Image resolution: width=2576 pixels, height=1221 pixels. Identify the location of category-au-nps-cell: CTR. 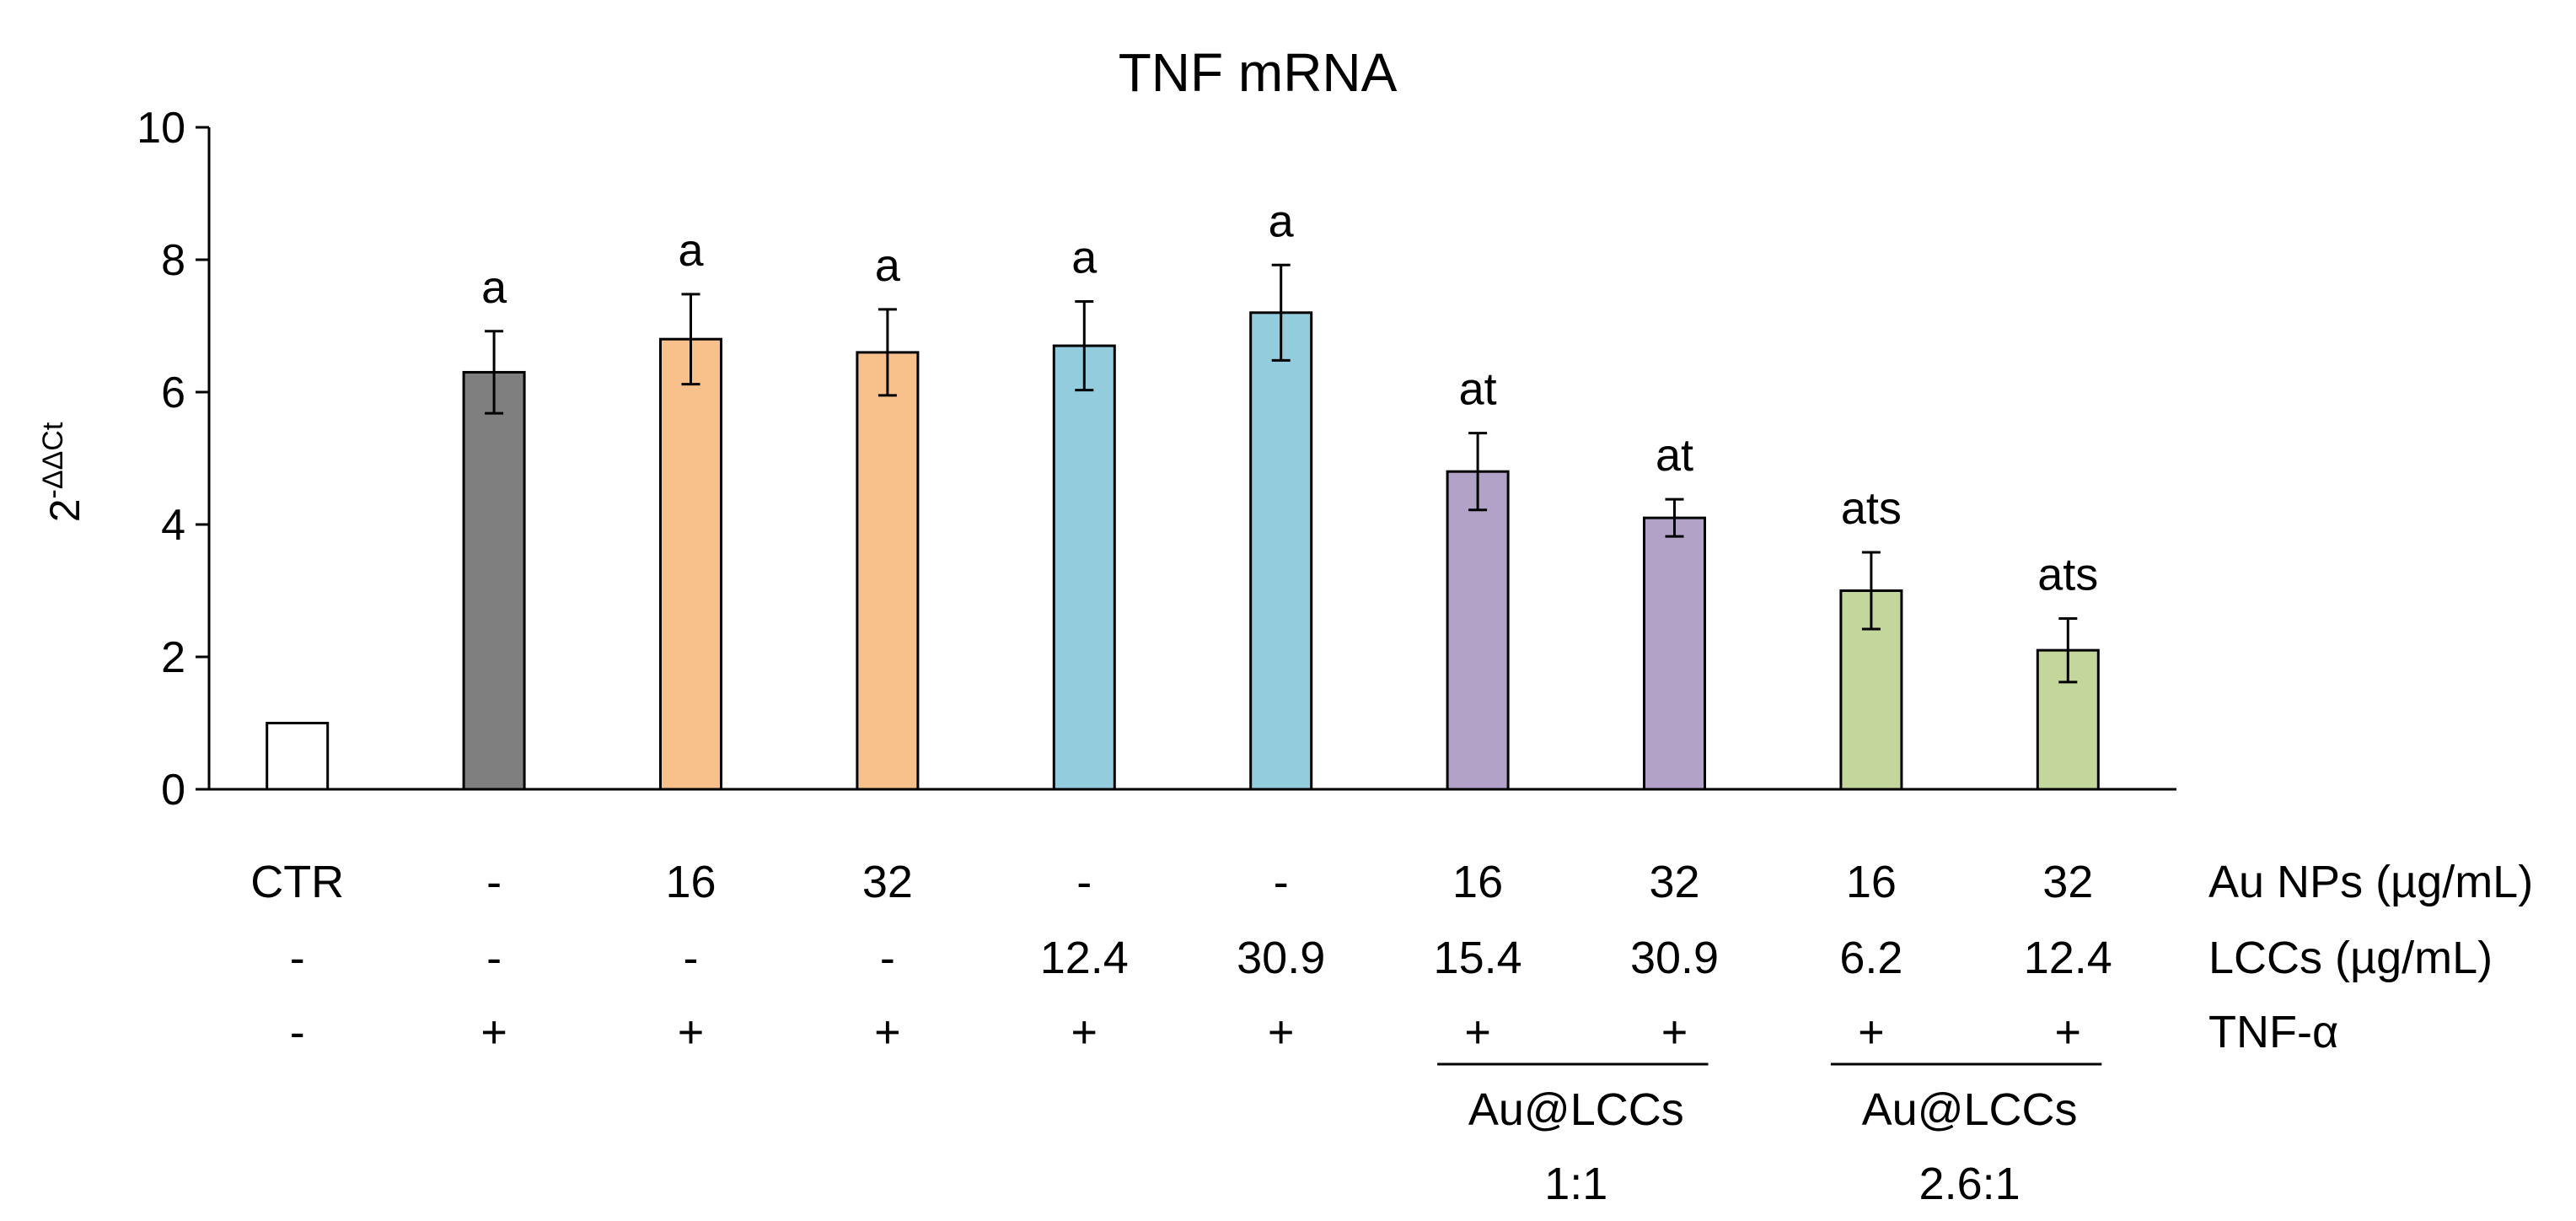
(297, 882).